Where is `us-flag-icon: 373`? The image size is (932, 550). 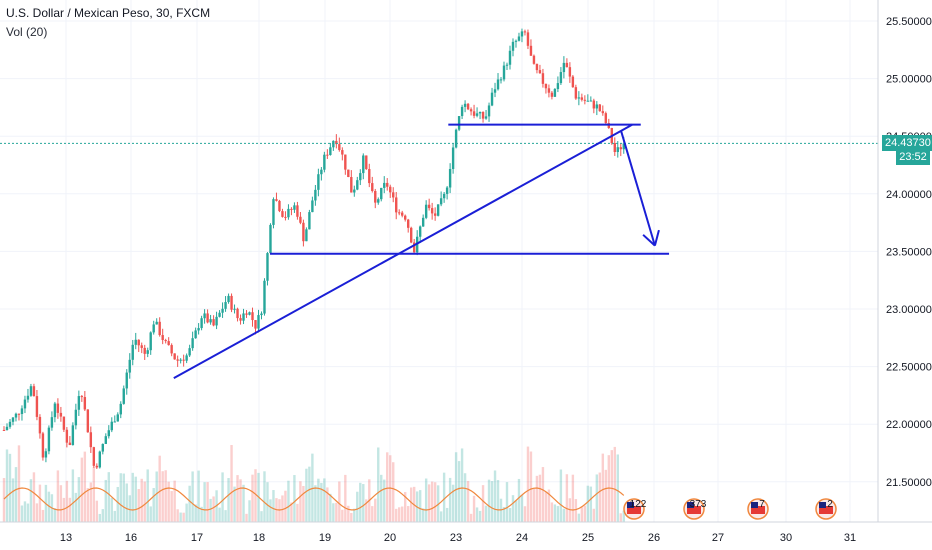
us-flag-icon: 373 is located at coordinates (695, 509).